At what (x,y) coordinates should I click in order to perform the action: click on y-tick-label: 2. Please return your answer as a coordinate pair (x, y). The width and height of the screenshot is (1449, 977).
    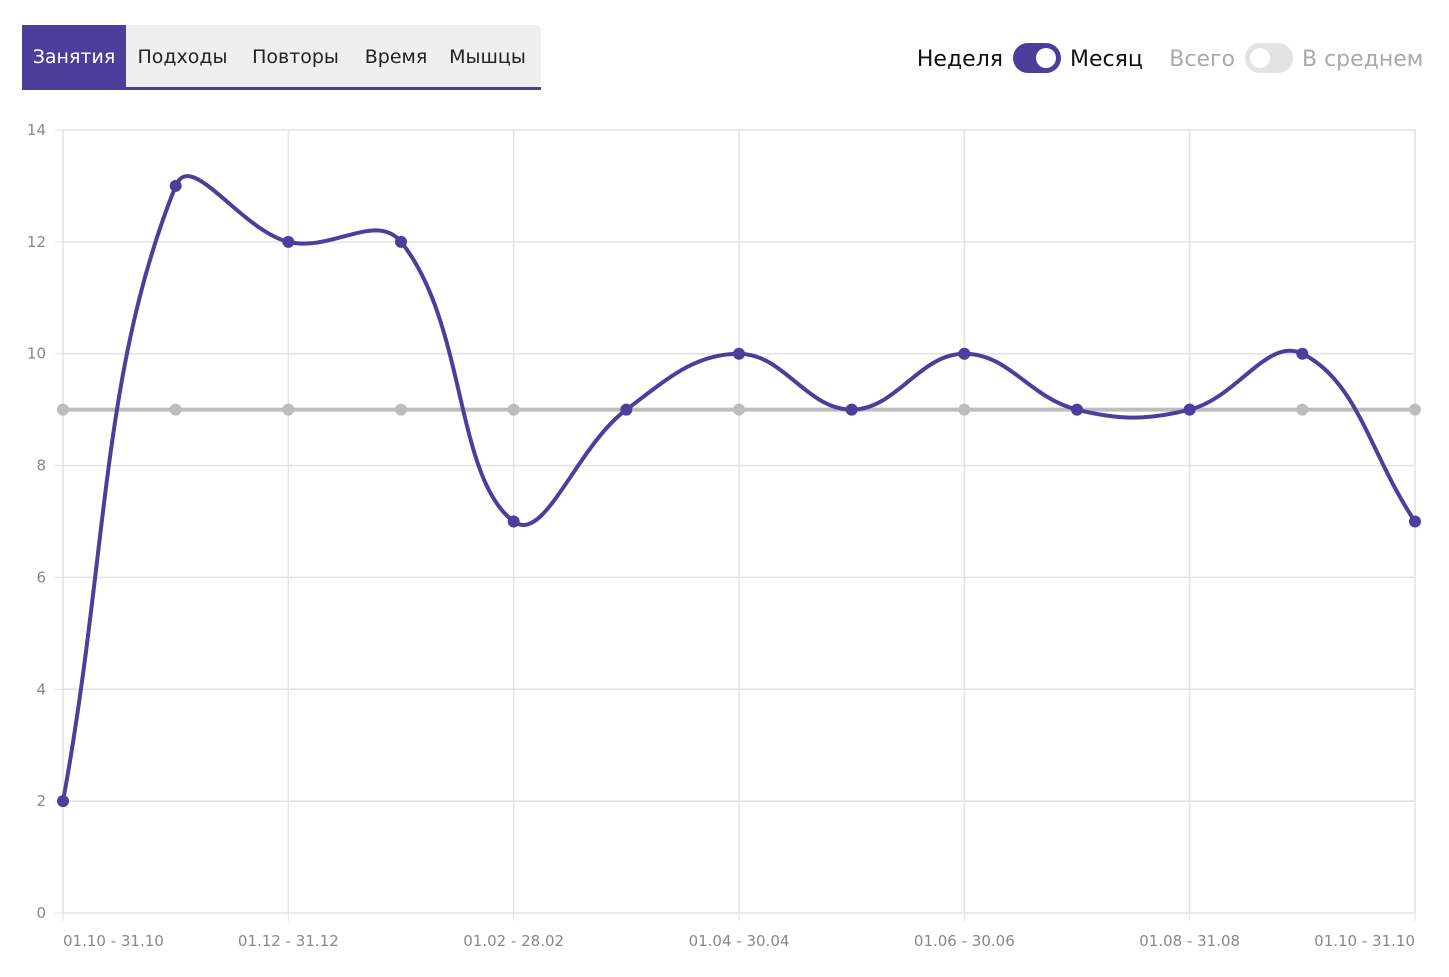
    Looking at the image, I should click on (41, 801).